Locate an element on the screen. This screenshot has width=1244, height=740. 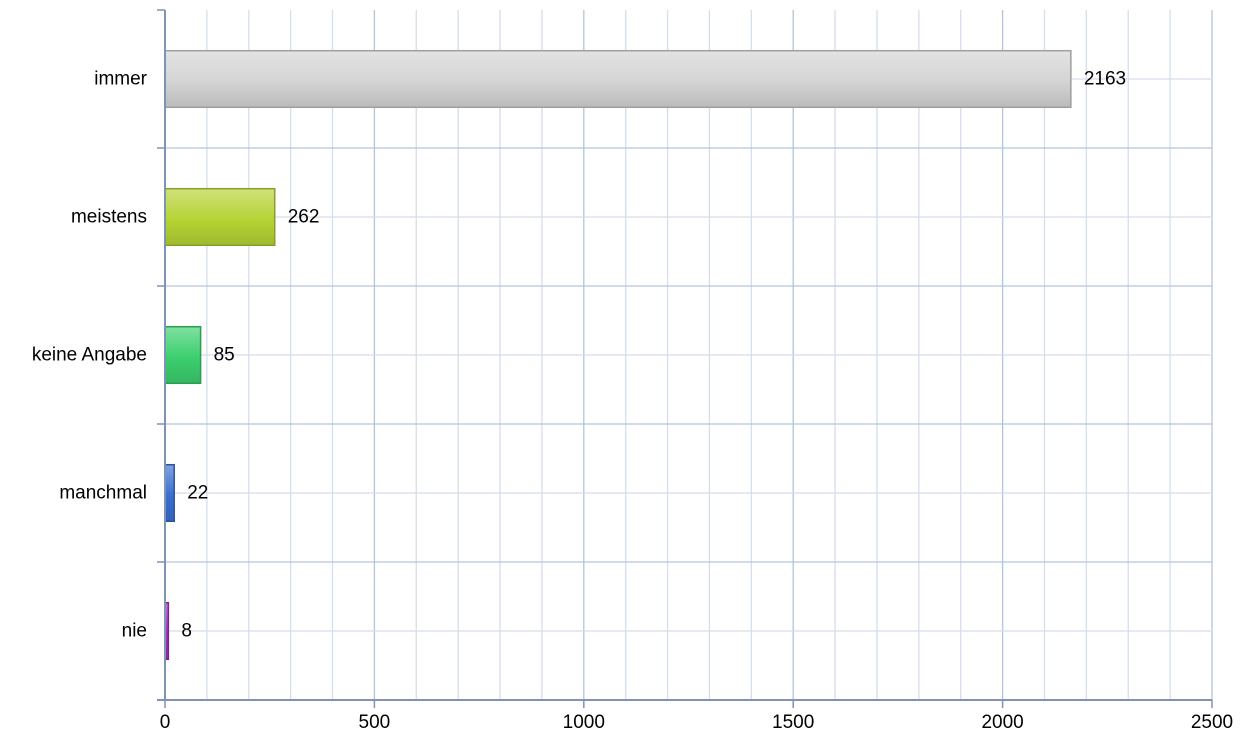
category-label-keine-angabe: keine Angabe is located at coordinates (89, 355).